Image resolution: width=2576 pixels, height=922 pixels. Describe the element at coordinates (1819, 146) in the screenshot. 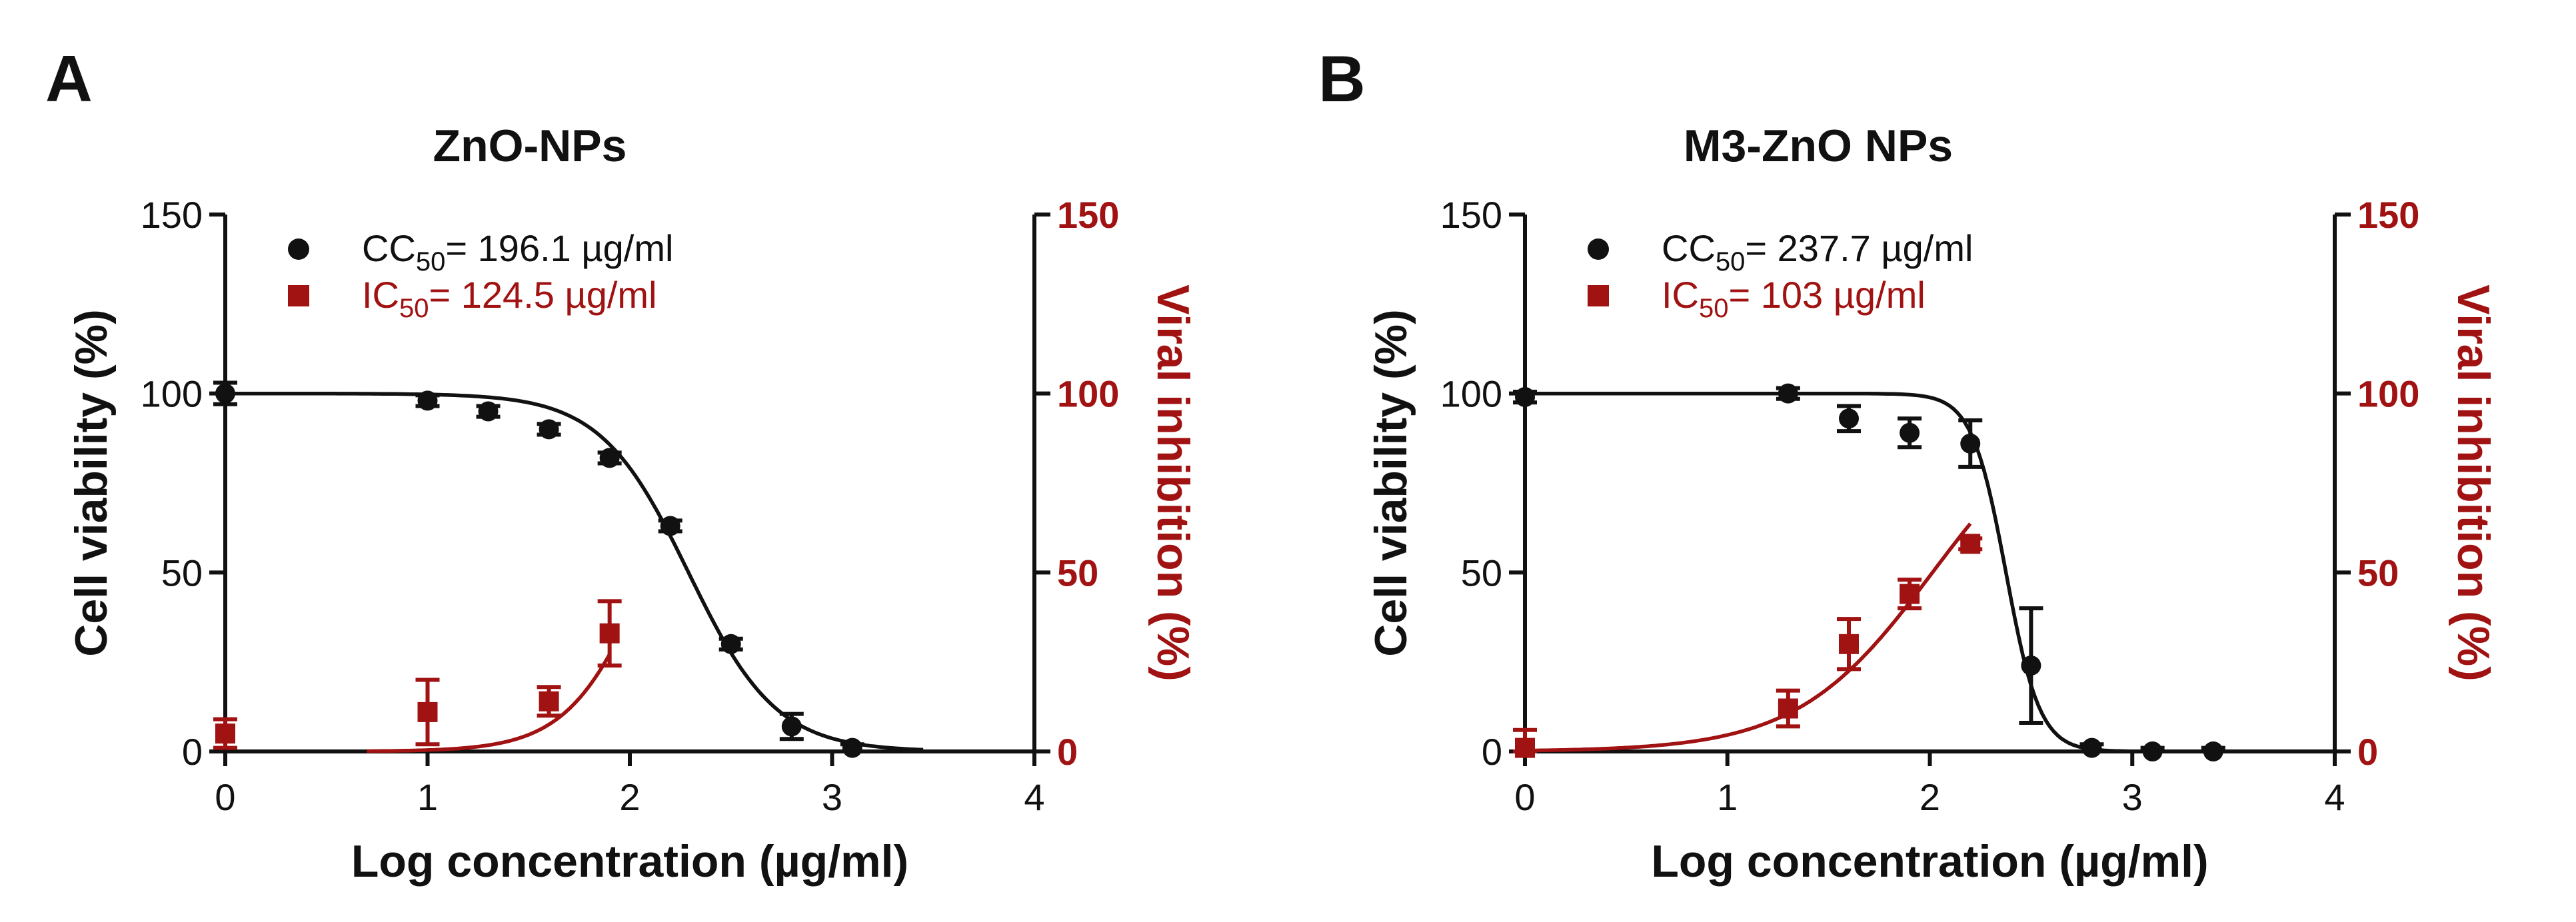

I see `chart-title: M3-ZnO NPs` at that location.